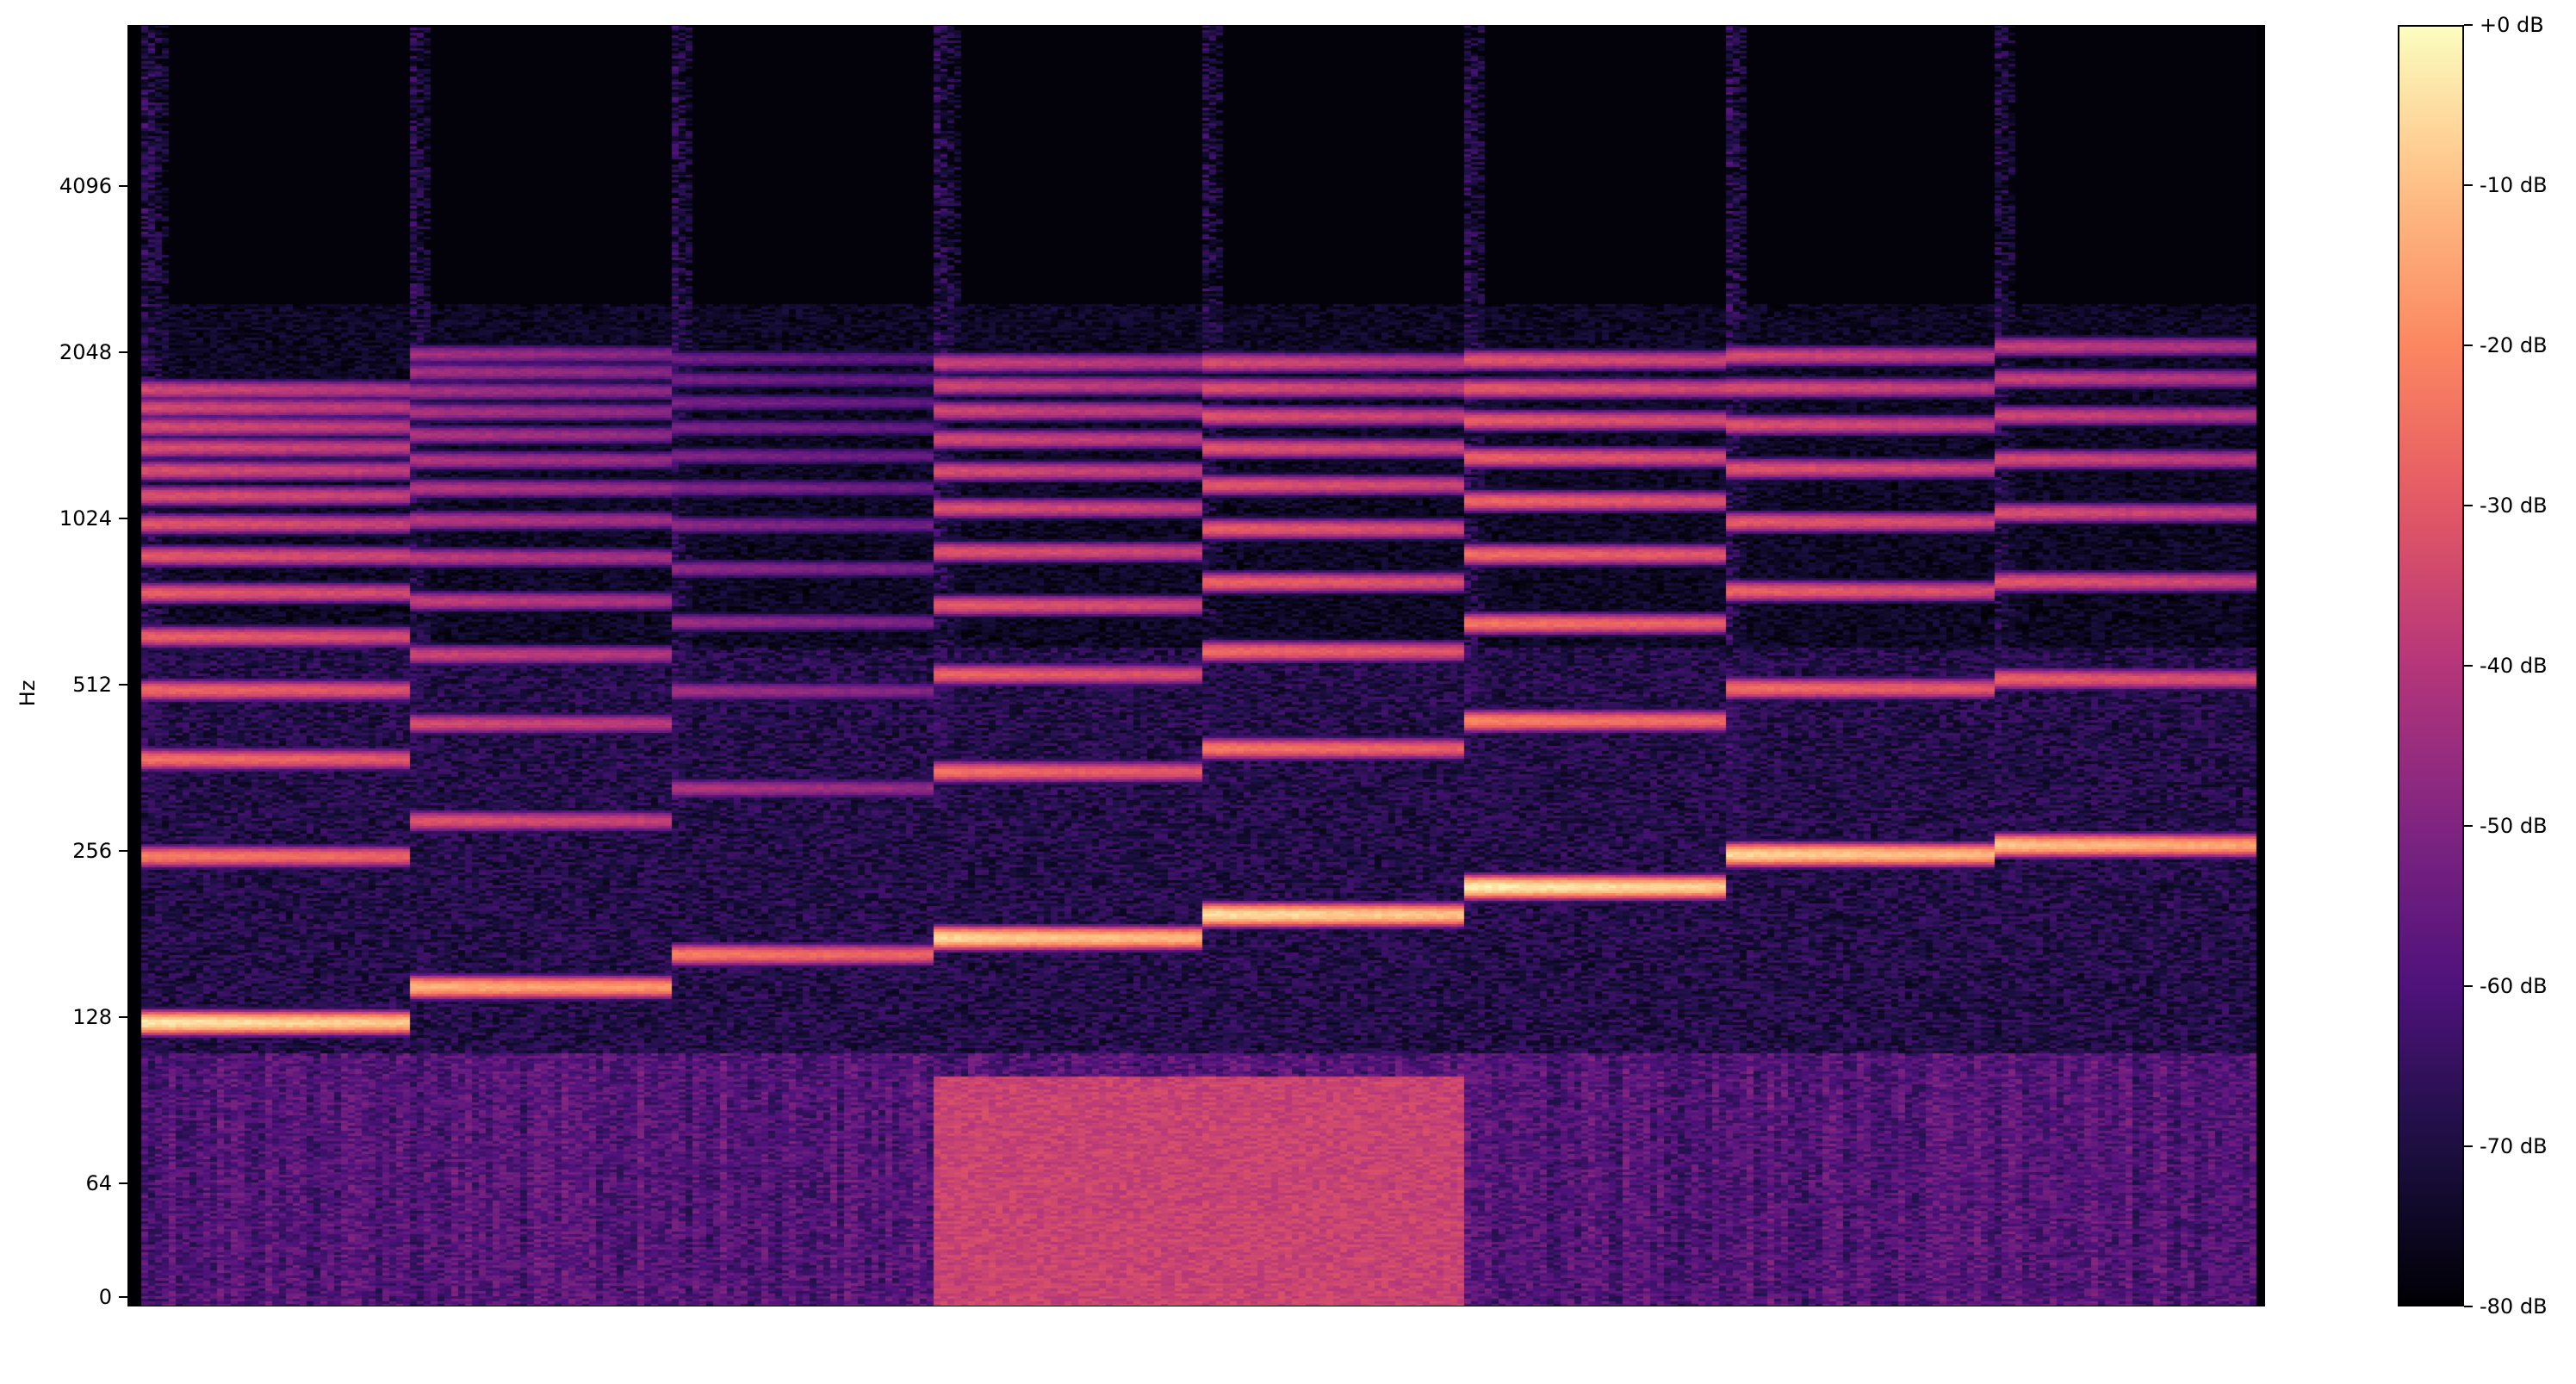 Image resolution: width=2576 pixels, height=1384 pixels. Describe the element at coordinates (2514, 1146) in the screenshot. I see `colorbar-tick-label: -70 dB` at that location.